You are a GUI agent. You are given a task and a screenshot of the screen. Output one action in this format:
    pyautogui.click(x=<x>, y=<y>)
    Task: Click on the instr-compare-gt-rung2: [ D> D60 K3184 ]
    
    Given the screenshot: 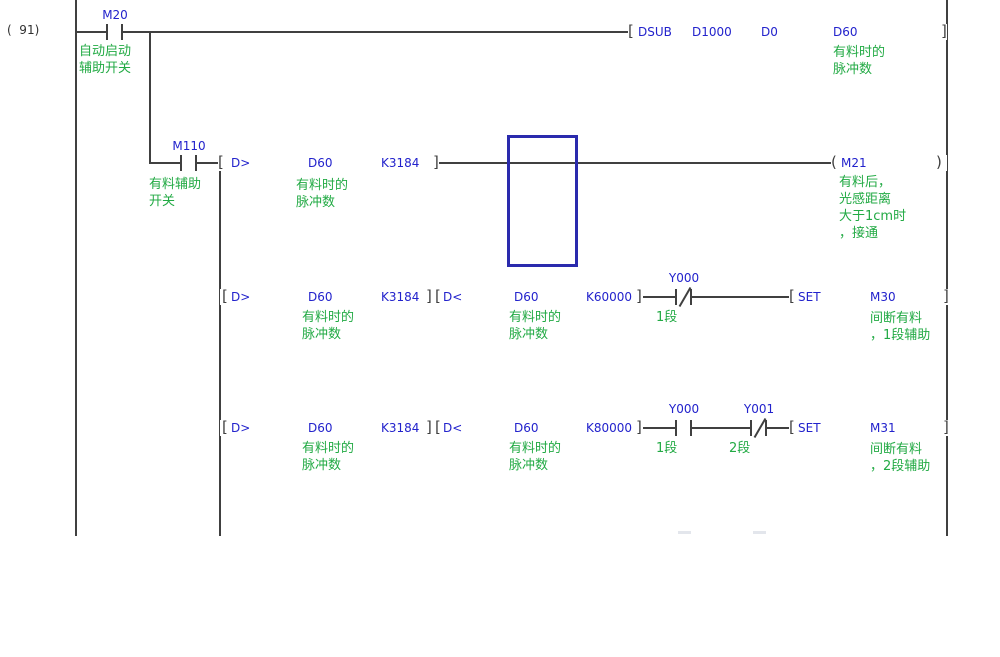 What is the action you would take?
    pyautogui.click(x=328, y=163)
    